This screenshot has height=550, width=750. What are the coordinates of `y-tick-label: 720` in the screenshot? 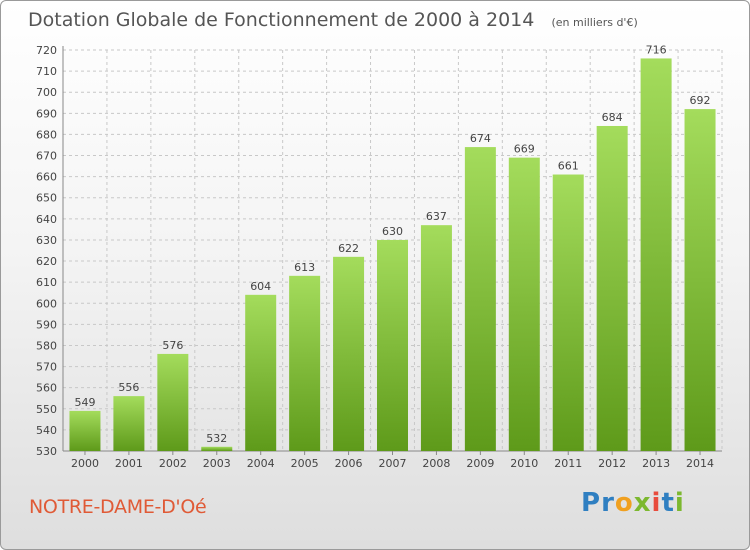 It's located at (46, 50).